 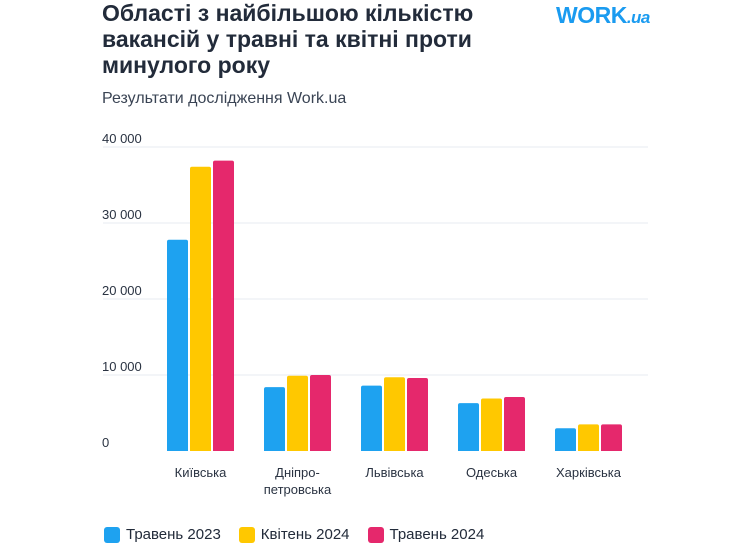 What do you see at coordinates (105, 442) in the screenshot?
I see `y-tick-label: 0` at bounding box center [105, 442].